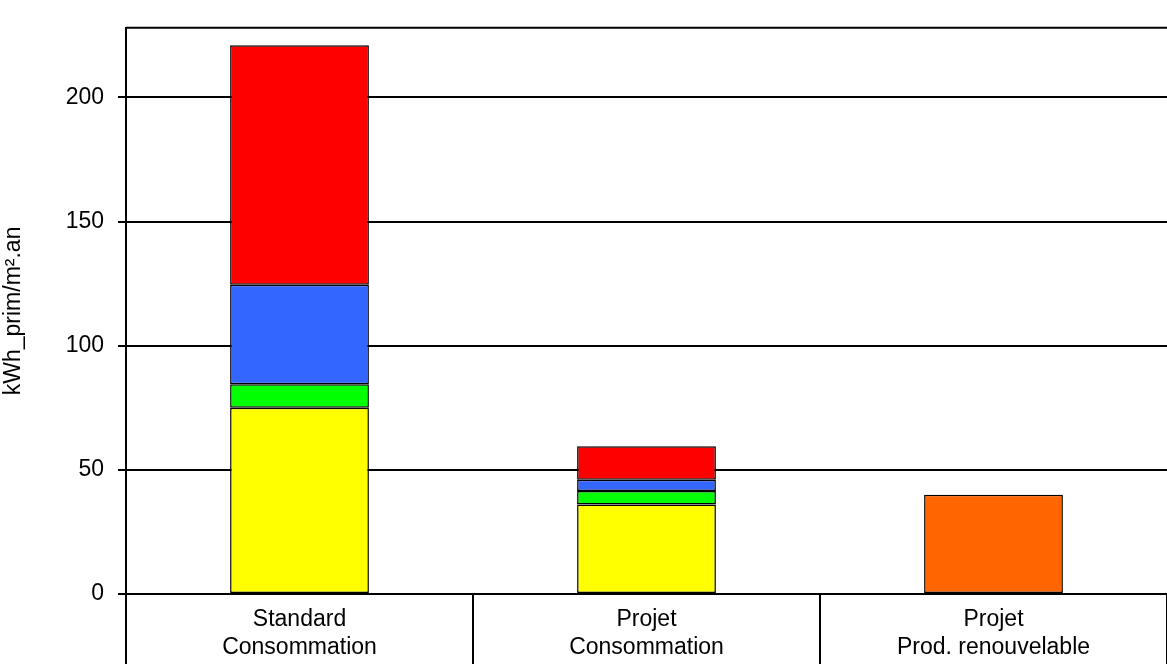 The width and height of the screenshot is (1167, 664). What do you see at coordinates (646, 632) in the screenshot?
I see `x-tick-label: Projet Consommation` at bounding box center [646, 632].